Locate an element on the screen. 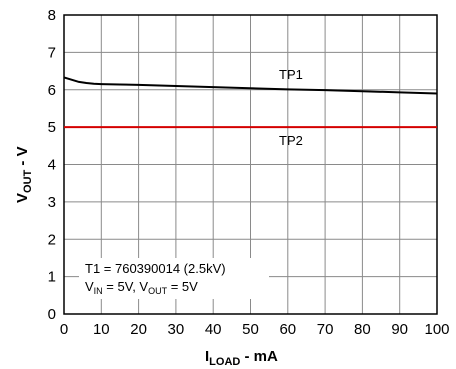  x-tick-label: 90 is located at coordinates (399, 329).